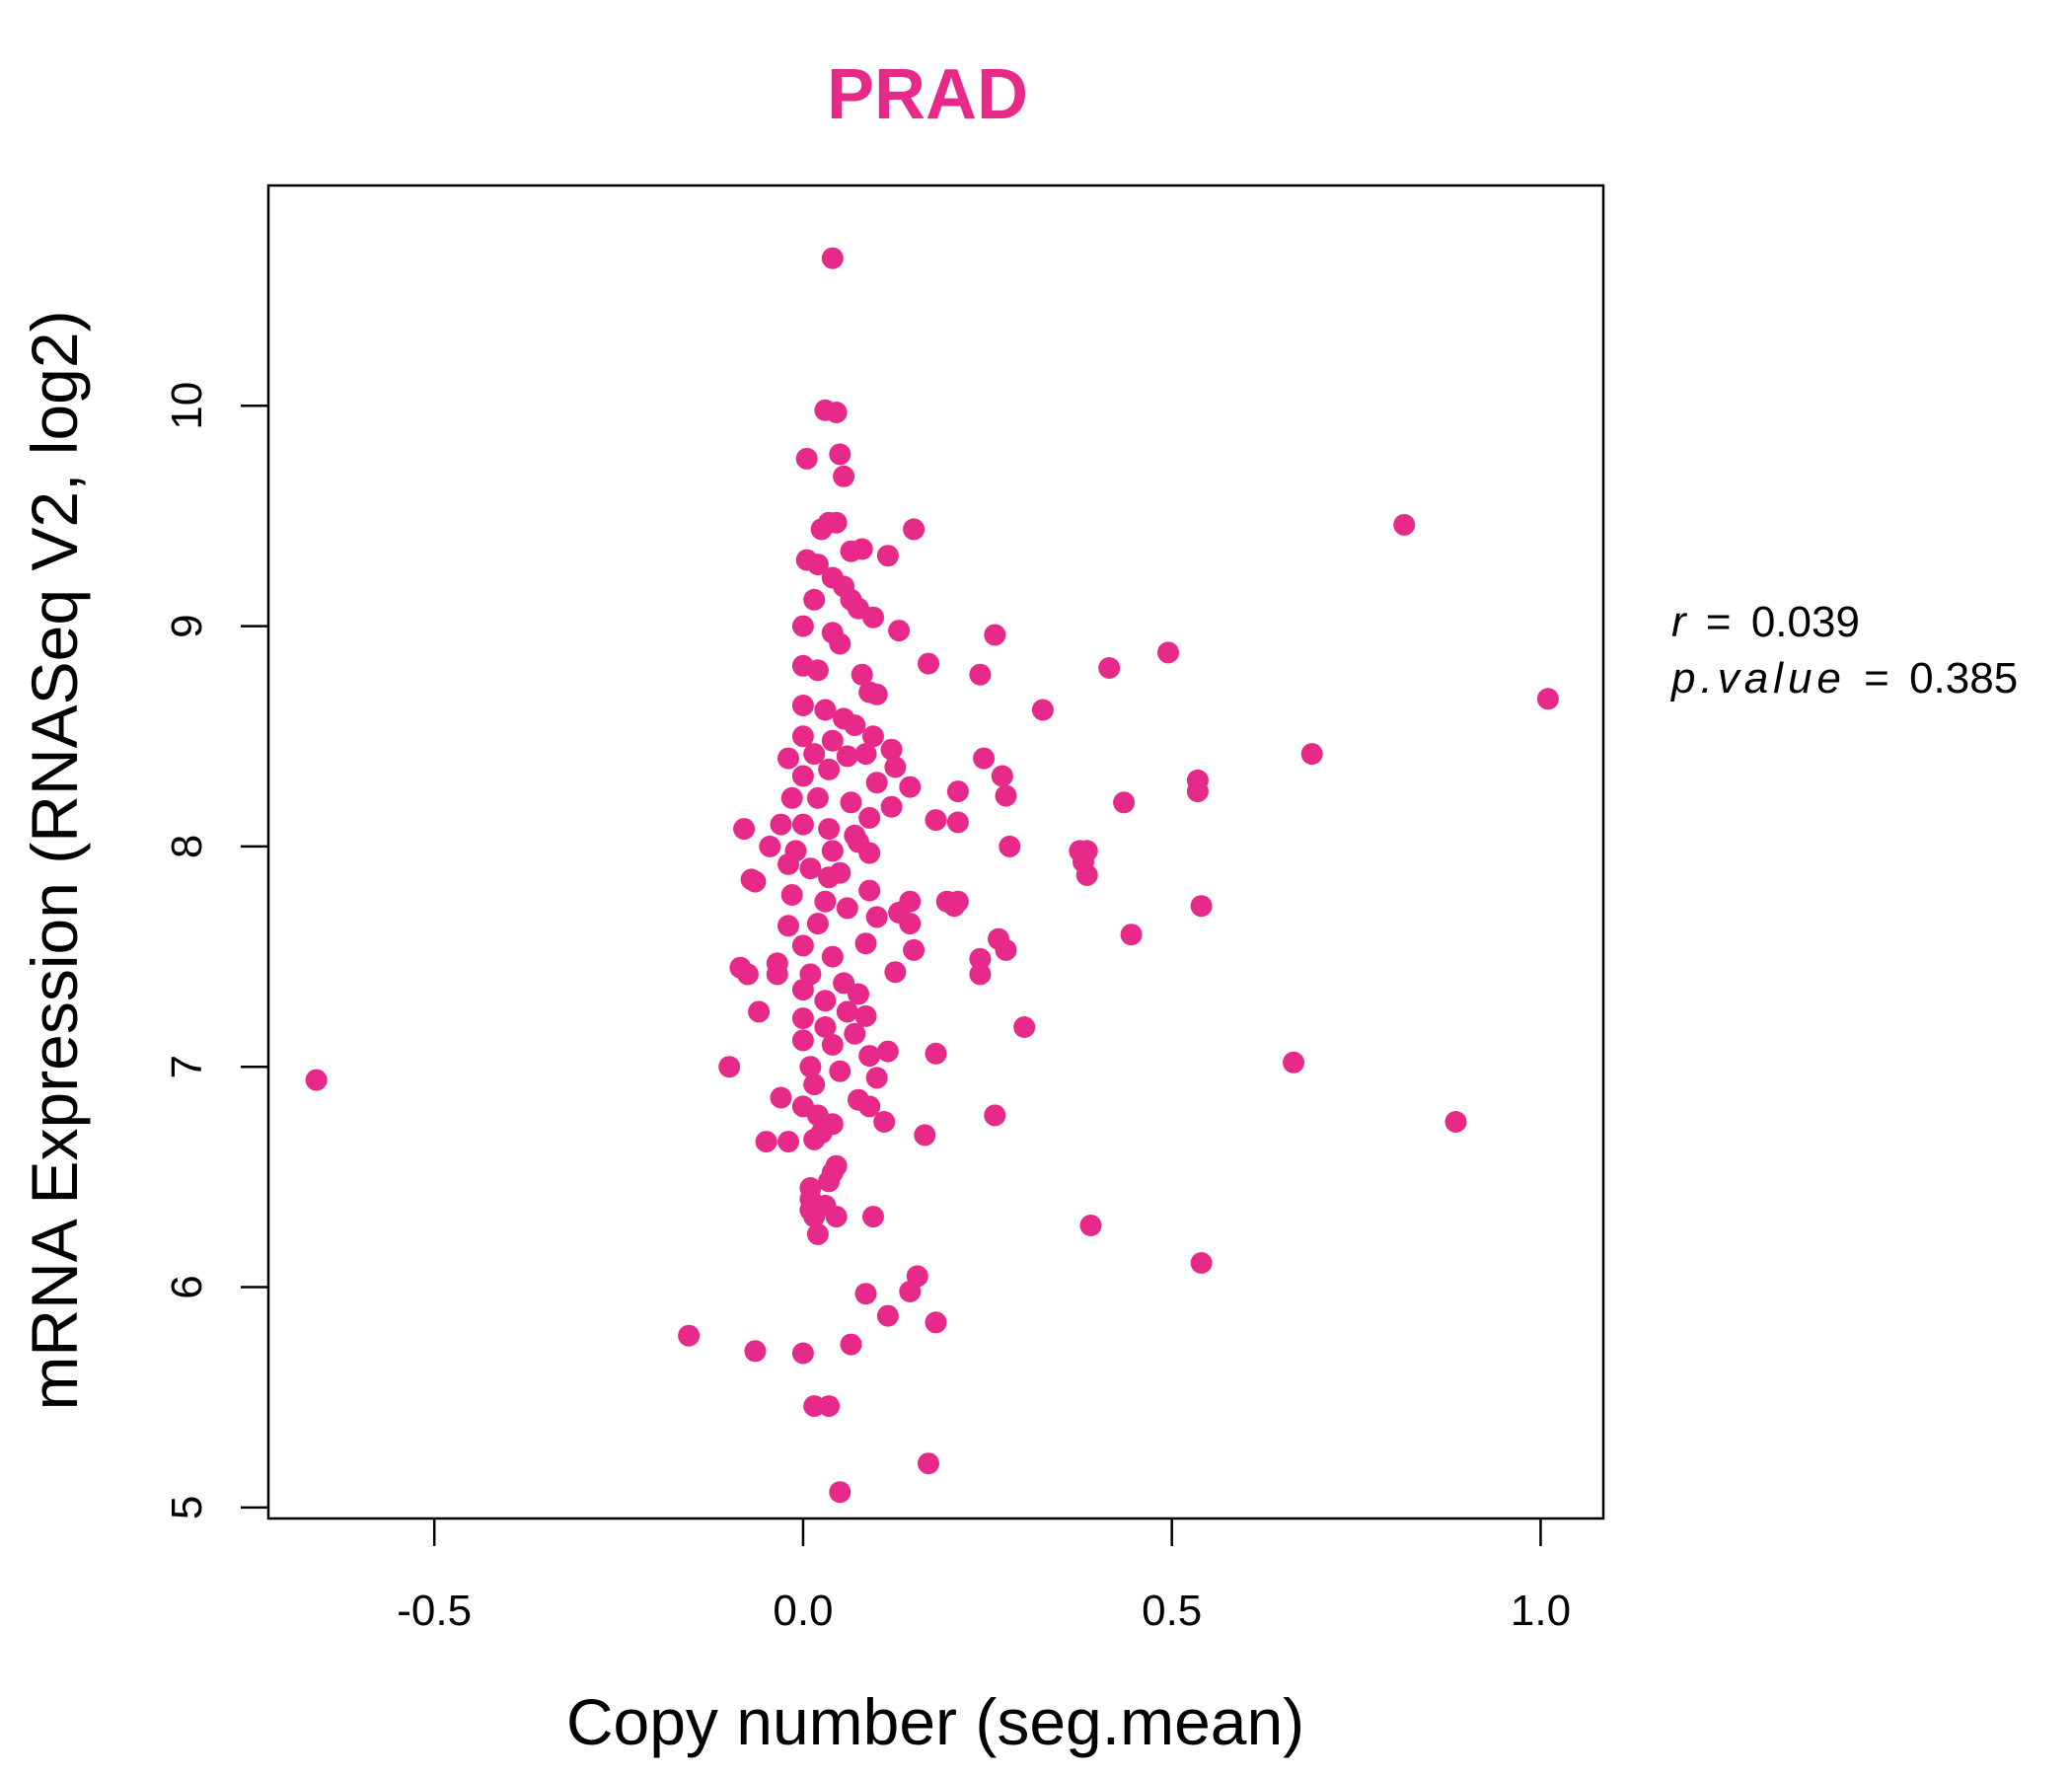 The height and width of the screenshot is (1776, 2072). What do you see at coordinates (187, 1067) in the screenshot?
I see `y-tick-label: 7` at bounding box center [187, 1067].